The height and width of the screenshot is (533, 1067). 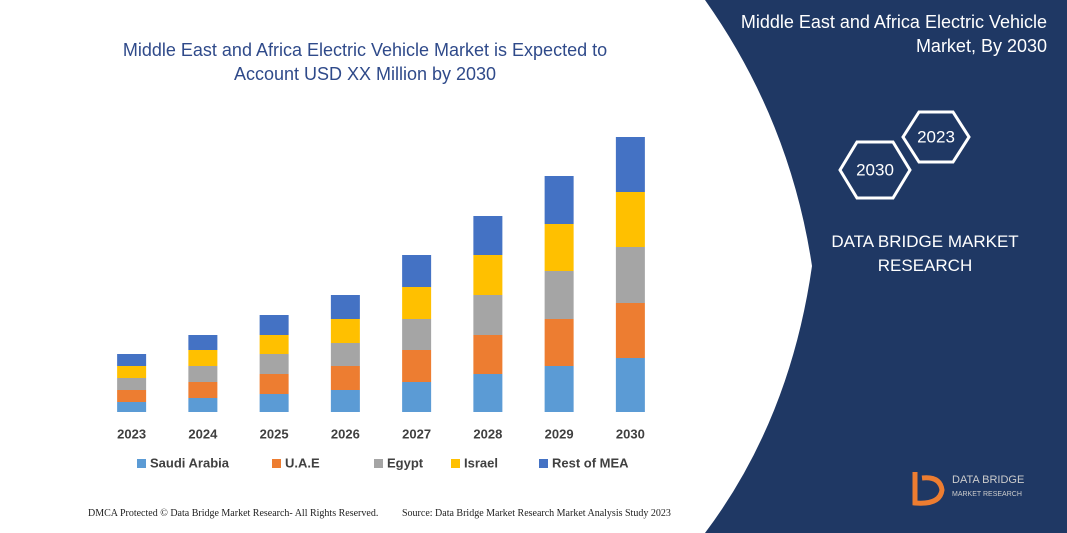 I want to click on logo-icon, so click(x=928, y=489).